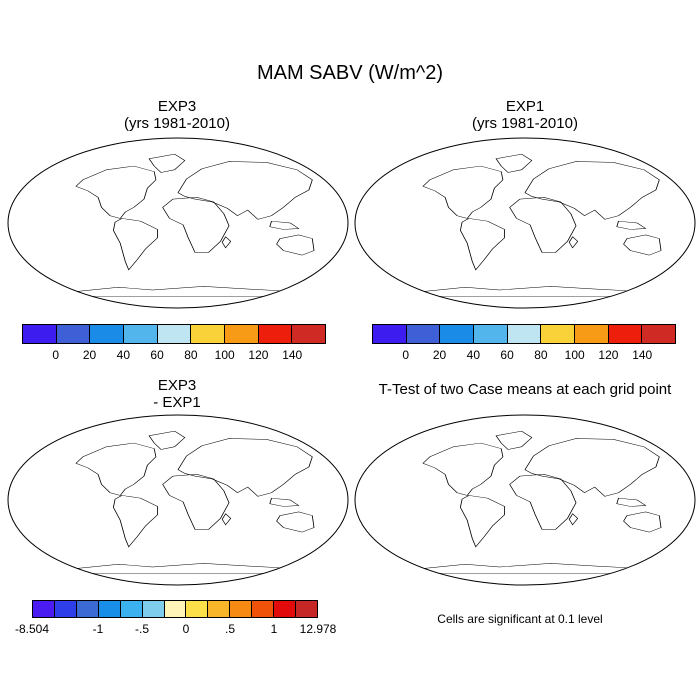  What do you see at coordinates (318, 629) in the screenshot?
I see `diff-colorbar-tick-label: 12.978` at bounding box center [318, 629].